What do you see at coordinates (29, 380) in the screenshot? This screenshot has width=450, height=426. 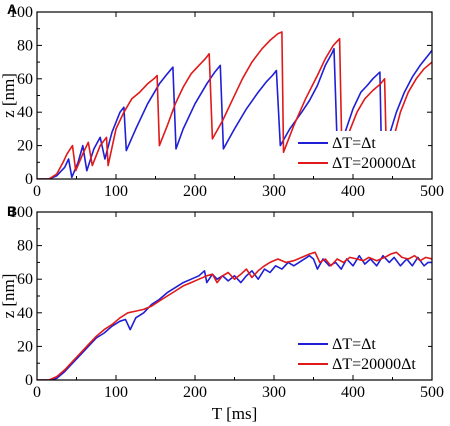 I see `panel-b-y-tick-label: 0` at bounding box center [29, 380].